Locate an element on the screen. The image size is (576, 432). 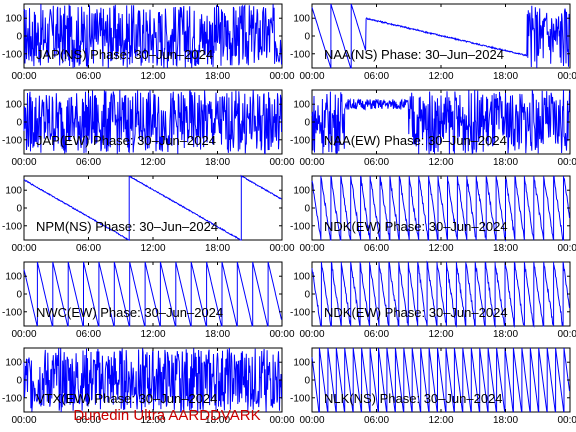
panel-title: JAP(EW) Phase: 30–Jun–2024 is located at coordinates (126, 140).